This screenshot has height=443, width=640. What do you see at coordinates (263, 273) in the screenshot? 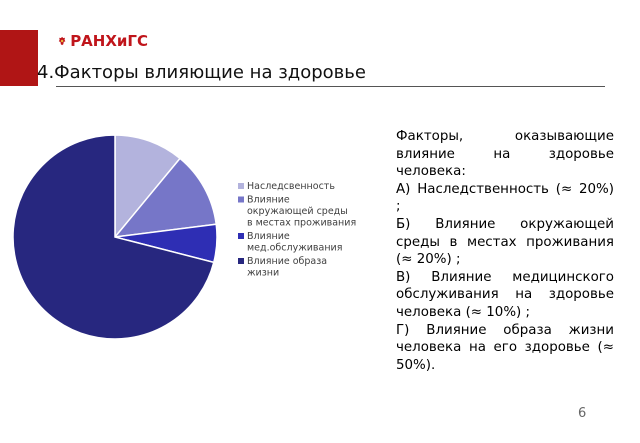
I see `legend-label-4: жизни` at bounding box center [263, 273].